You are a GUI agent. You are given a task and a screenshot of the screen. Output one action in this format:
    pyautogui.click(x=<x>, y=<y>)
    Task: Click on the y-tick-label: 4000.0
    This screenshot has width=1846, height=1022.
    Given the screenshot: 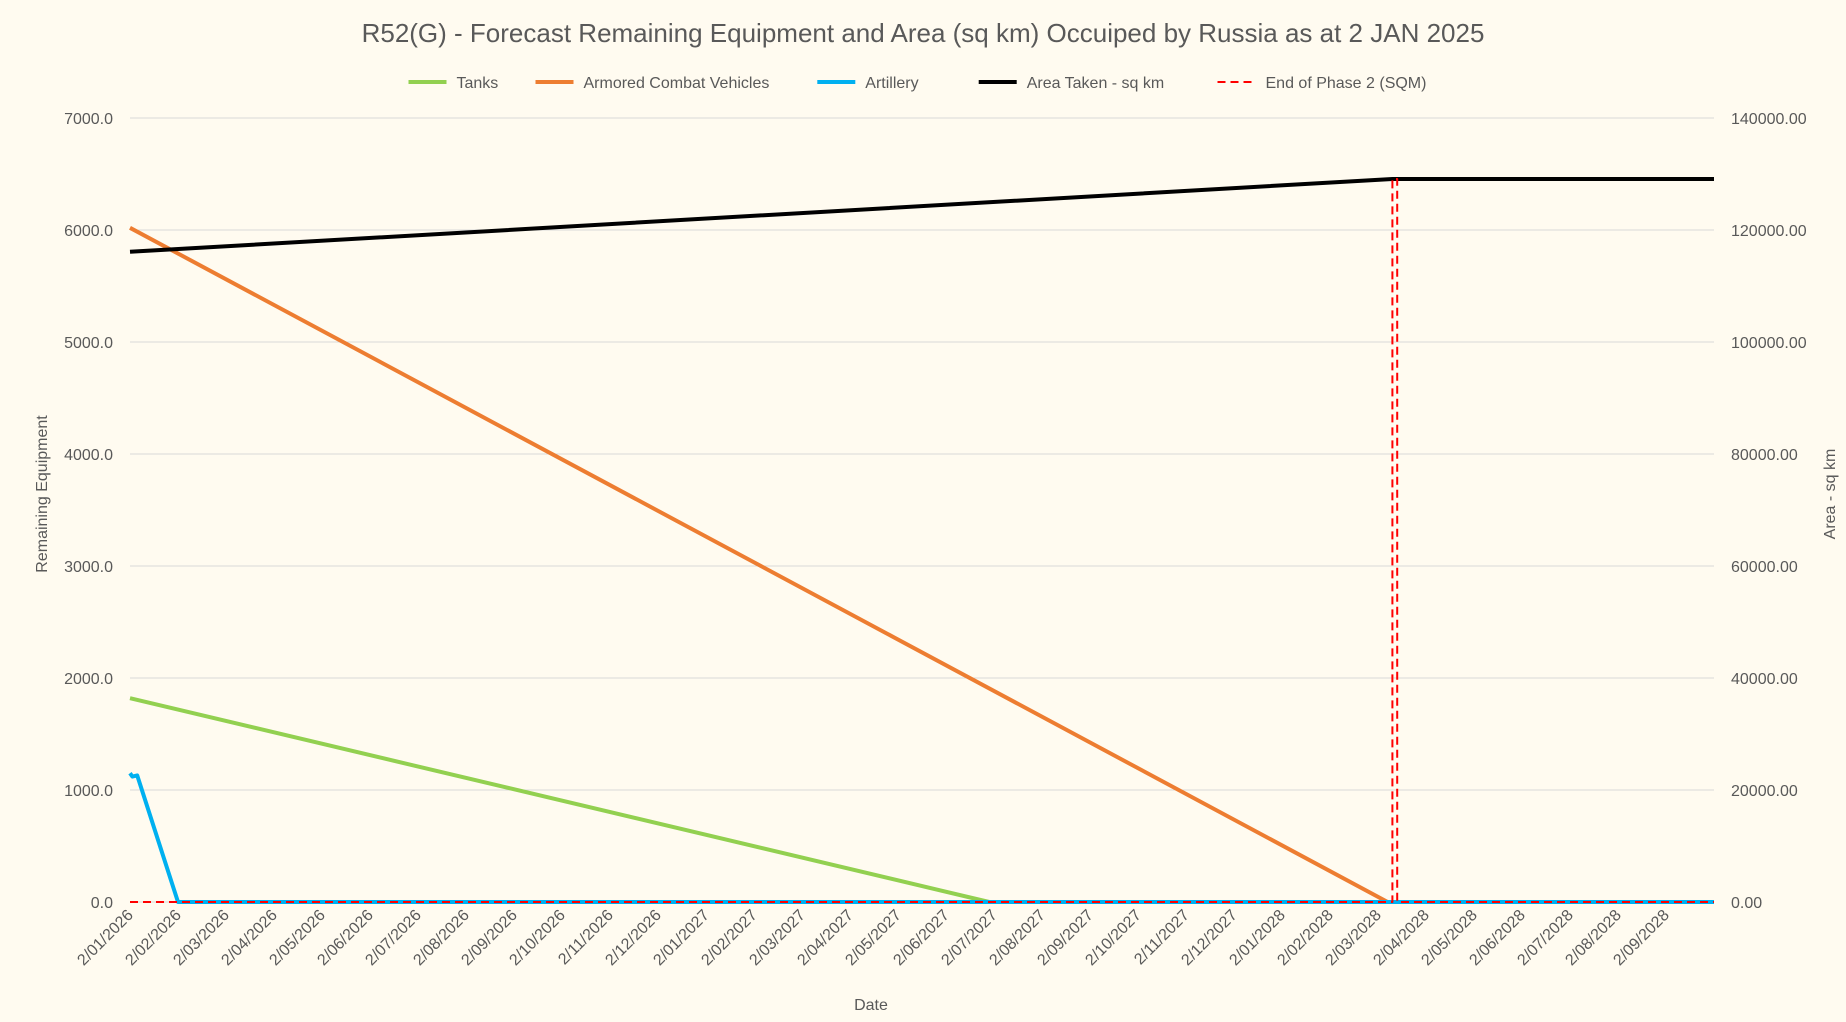 What is the action you would take?
    pyautogui.click(x=88, y=455)
    